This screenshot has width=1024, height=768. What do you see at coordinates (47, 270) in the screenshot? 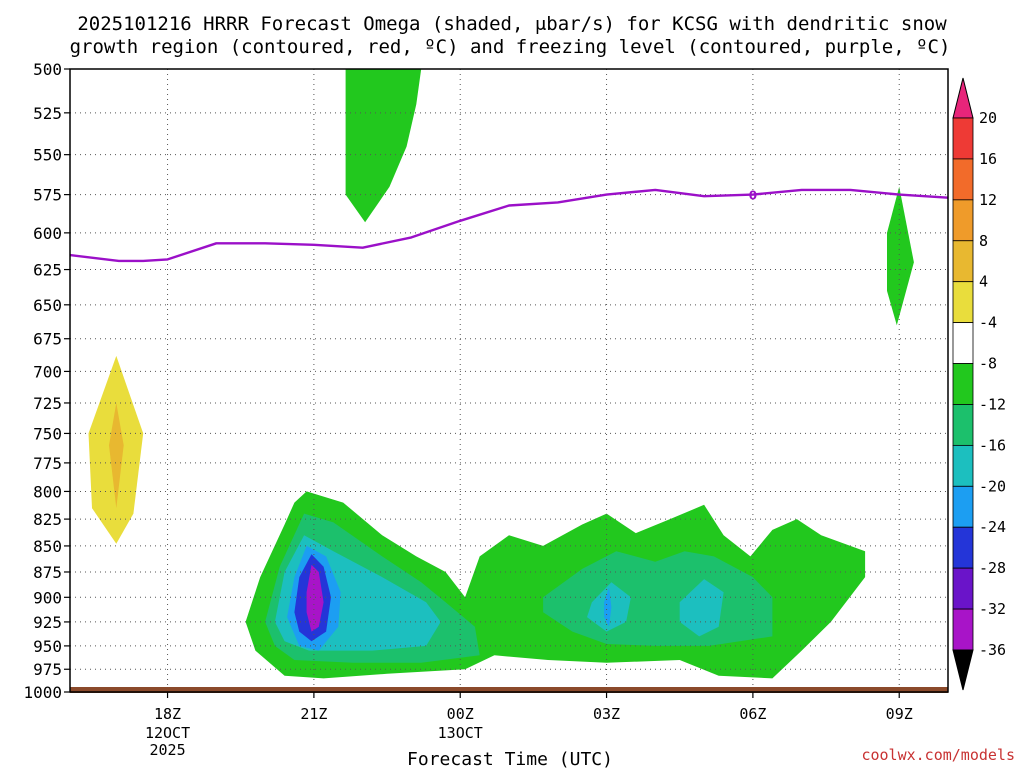
I see `y-tick-label: 625` at bounding box center [47, 270].